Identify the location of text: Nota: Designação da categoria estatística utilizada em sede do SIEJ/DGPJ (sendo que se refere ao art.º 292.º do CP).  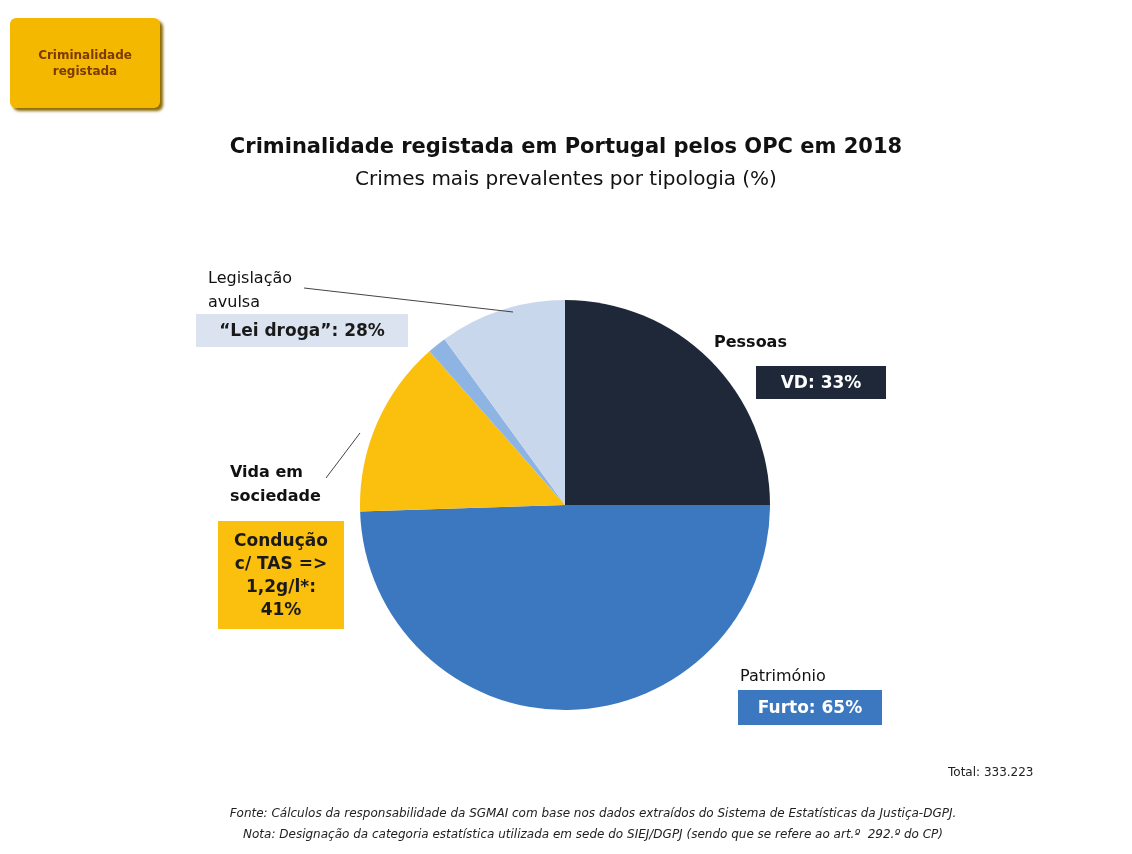
(593, 834).